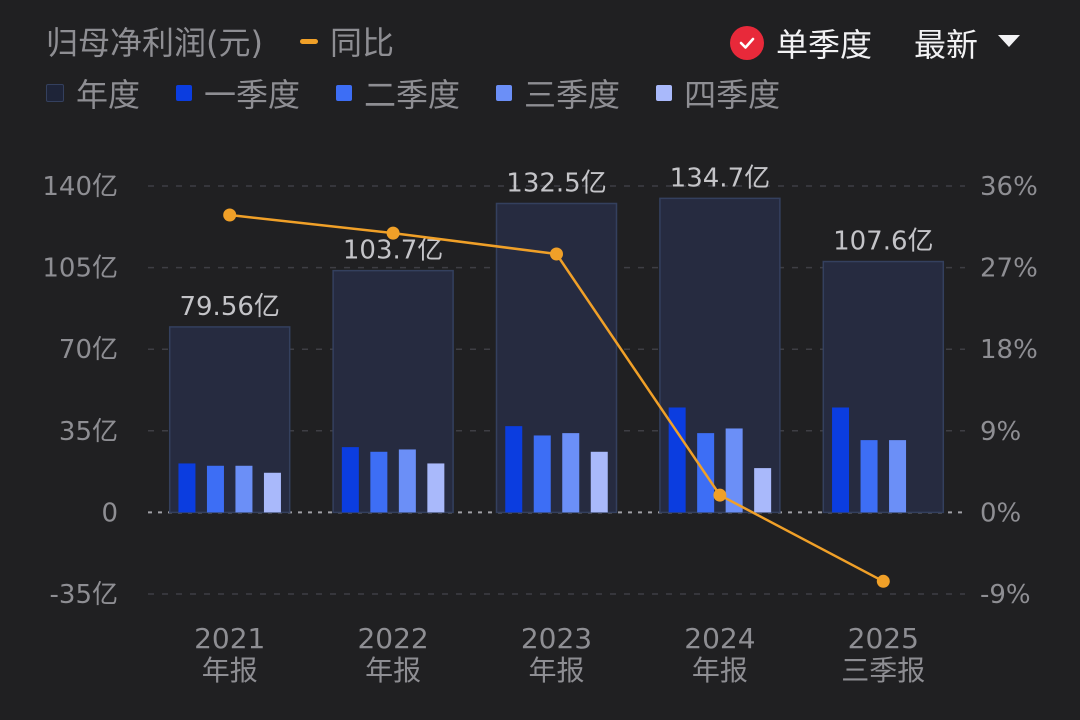  What do you see at coordinates (108, 95) in the screenshot?
I see `legend-label: 年度` at bounding box center [108, 95].